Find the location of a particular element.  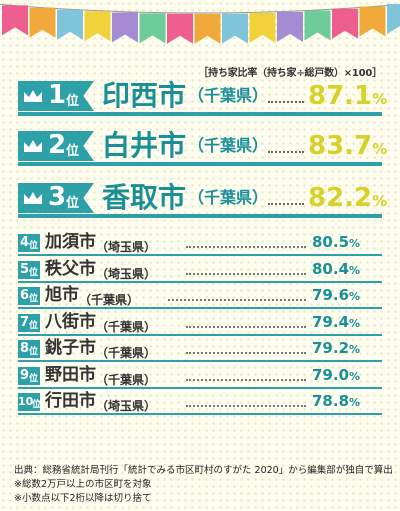

ratio-value: 80.5% is located at coordinates (336, 242).